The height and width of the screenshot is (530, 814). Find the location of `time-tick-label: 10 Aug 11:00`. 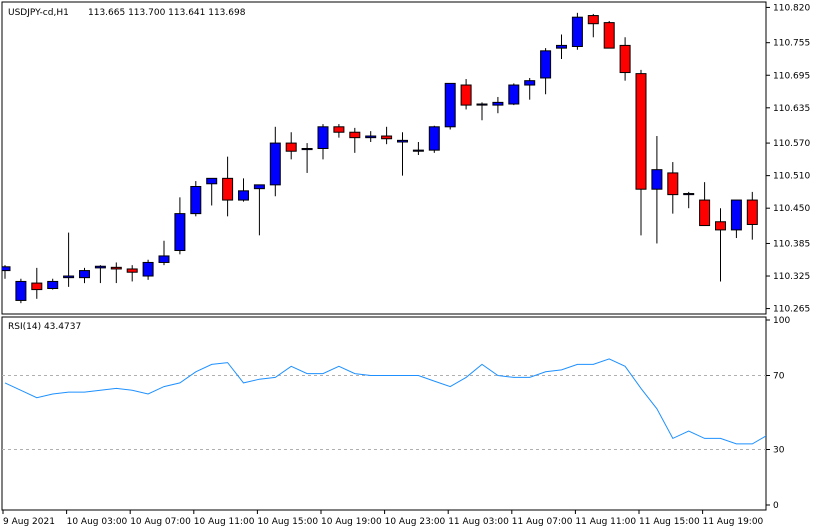

time-tick-label: 10 Aug 11:00 is located at coordinates (224, 522).